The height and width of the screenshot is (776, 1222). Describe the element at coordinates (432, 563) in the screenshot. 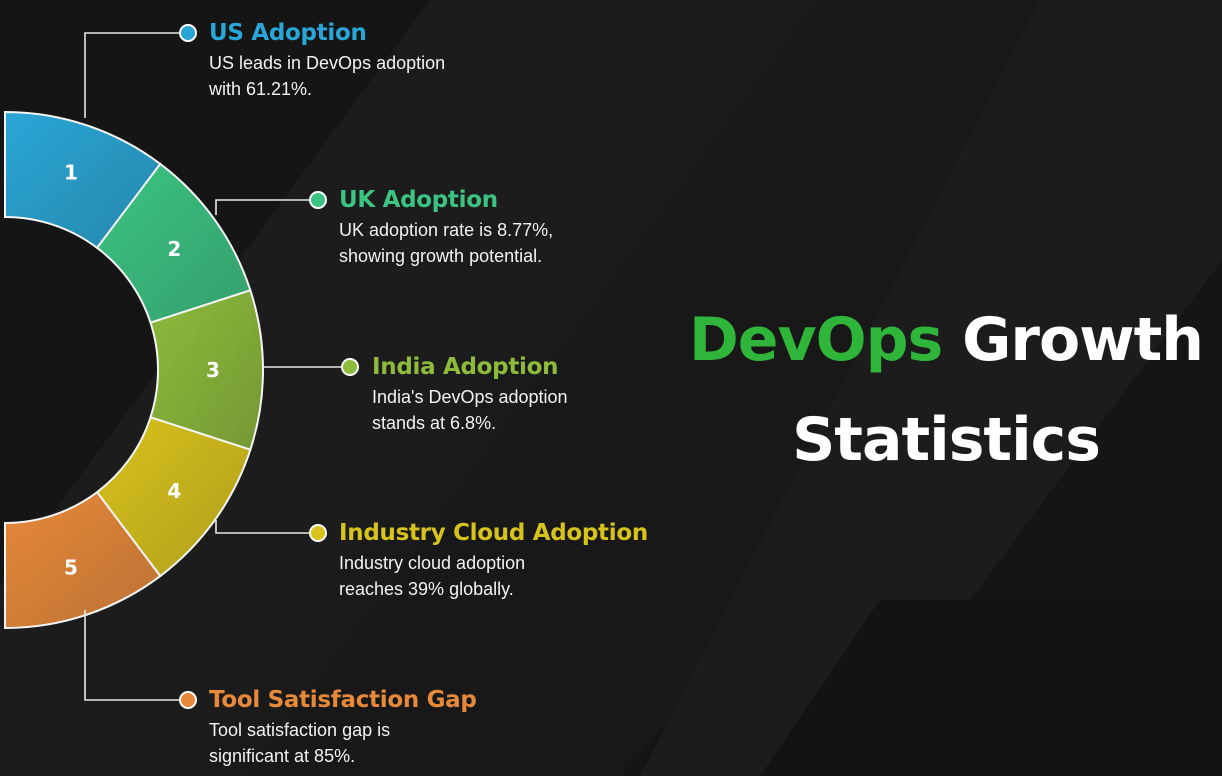

I see `callout-description-line: Industry cloud adoption` at that location.